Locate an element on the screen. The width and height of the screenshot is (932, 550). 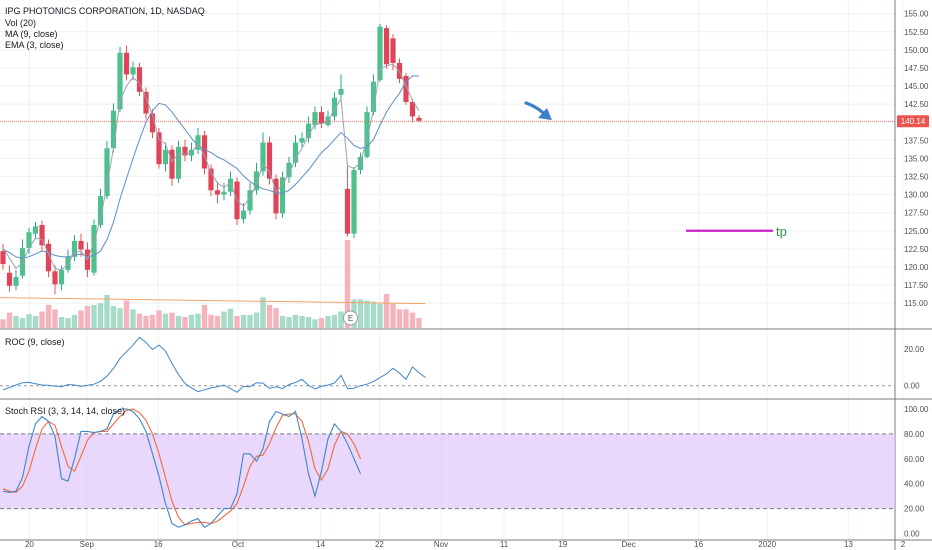
price-tick-7: 137.50 is located at coordinates (916, 140).